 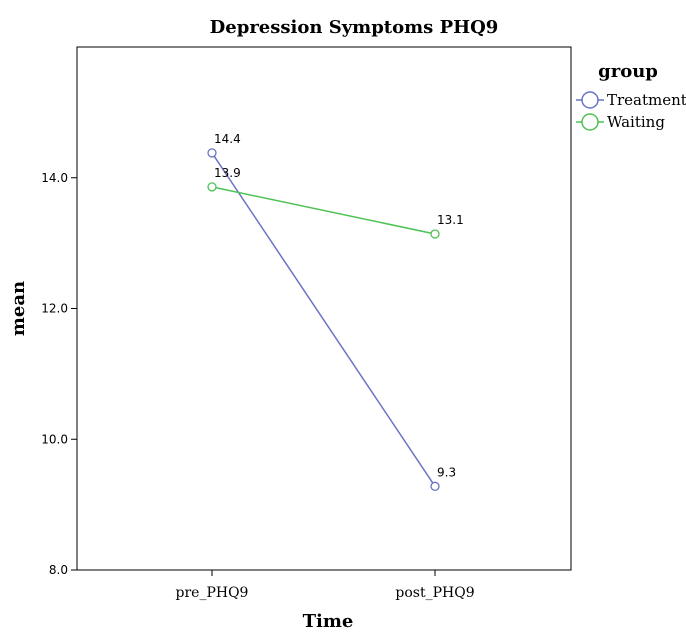 What do you see at coordinates (212, 593) in the screenshot?
I see `x-tick-label: pre_PHQ9` at bounding box center [212, 593].